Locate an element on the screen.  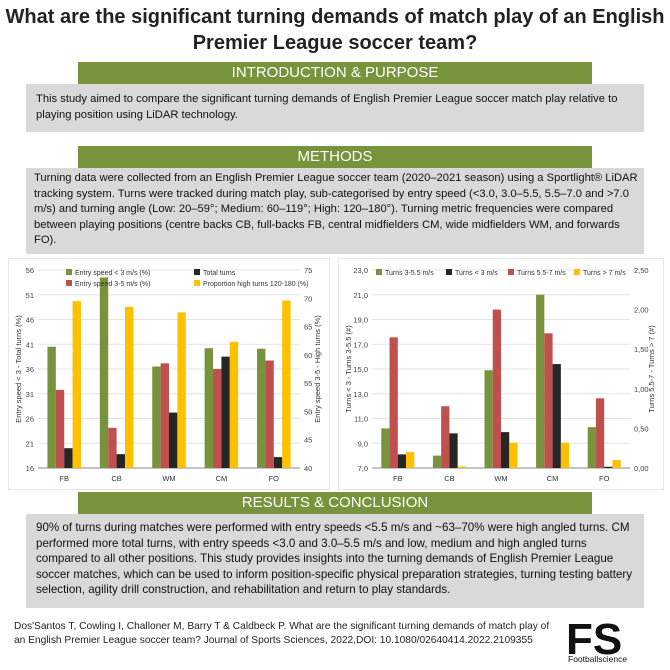
right-tick-label: 55 is located at coordinates (308, 383).